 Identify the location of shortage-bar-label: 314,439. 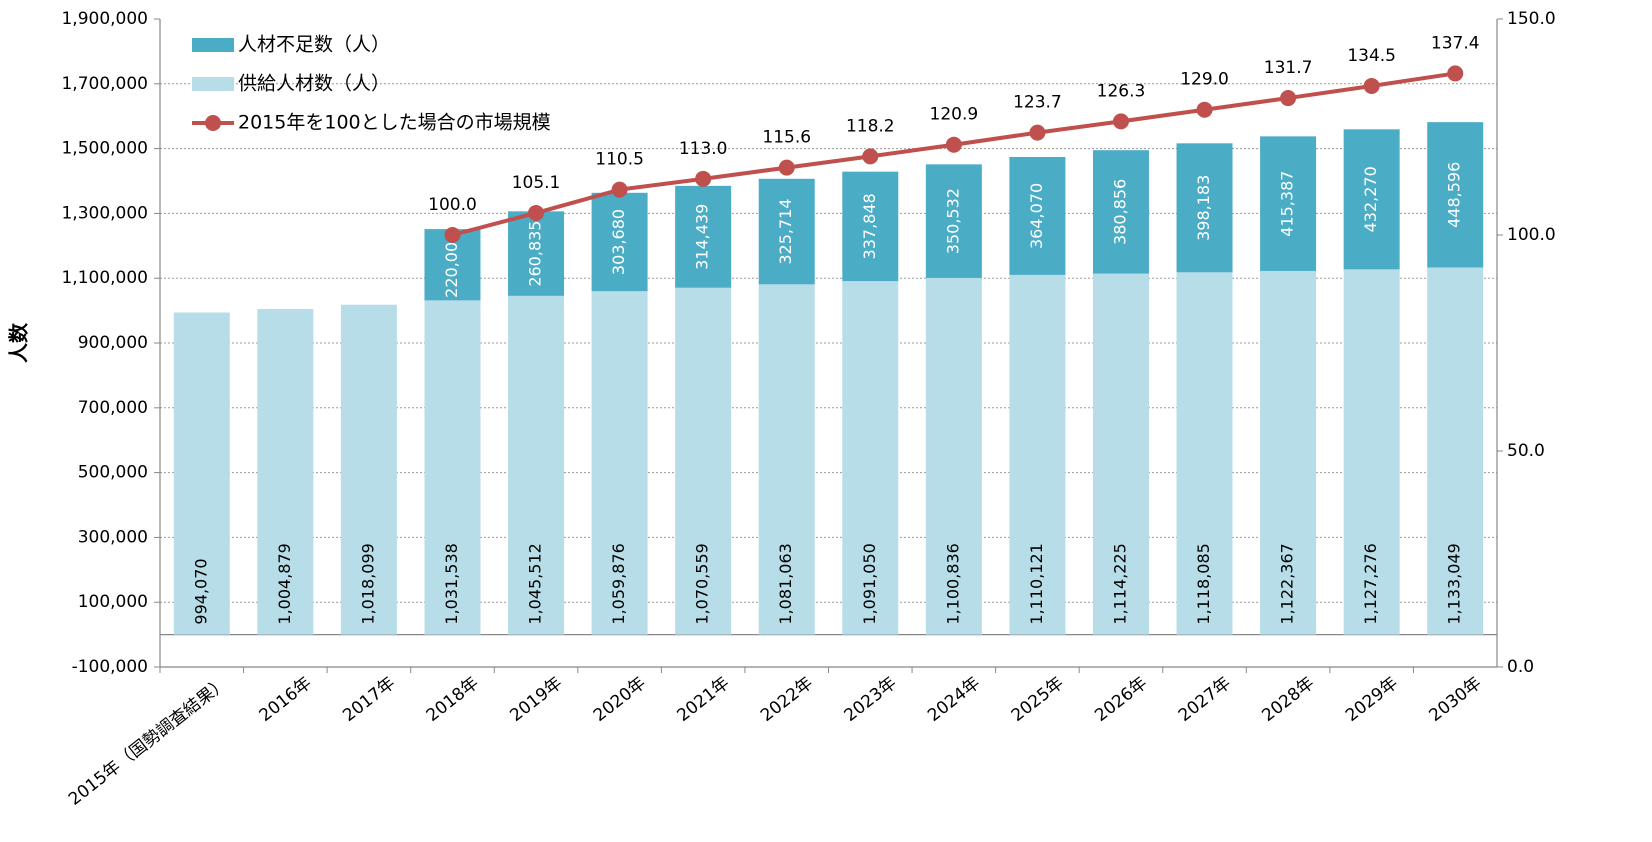
(702, 237).